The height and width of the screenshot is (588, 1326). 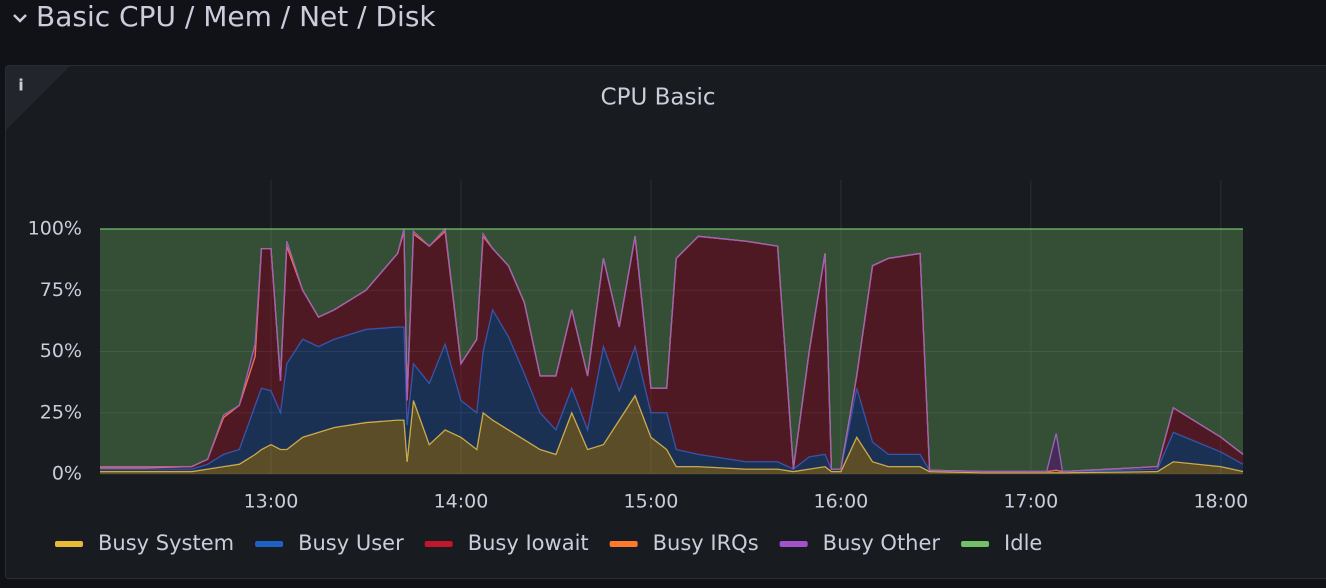 I want to click on x-tick-label: 13:00, so click(x=271, y=502).